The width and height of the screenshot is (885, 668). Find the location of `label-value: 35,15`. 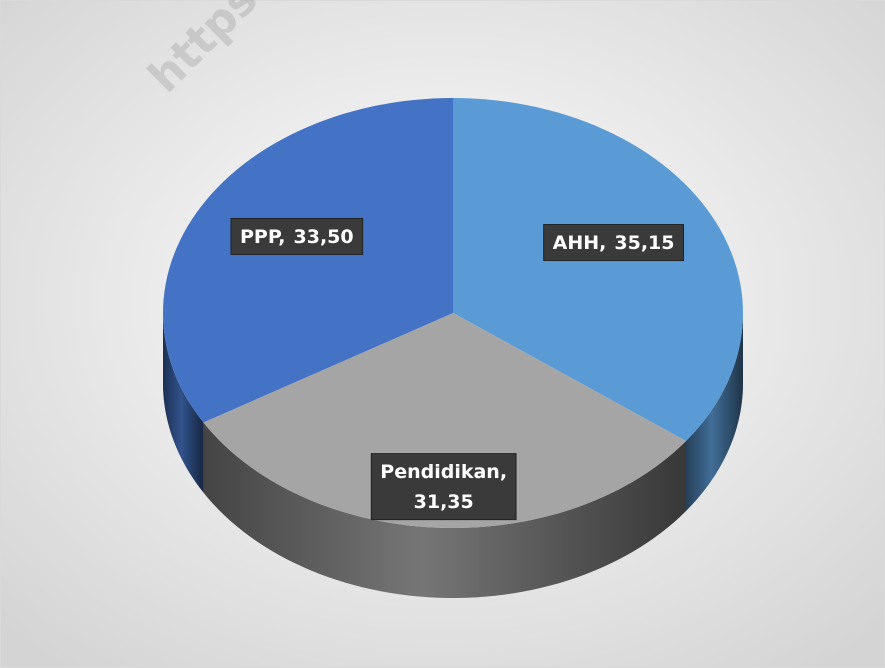

label-value: 35,15 is located at coordinates (644, 243).